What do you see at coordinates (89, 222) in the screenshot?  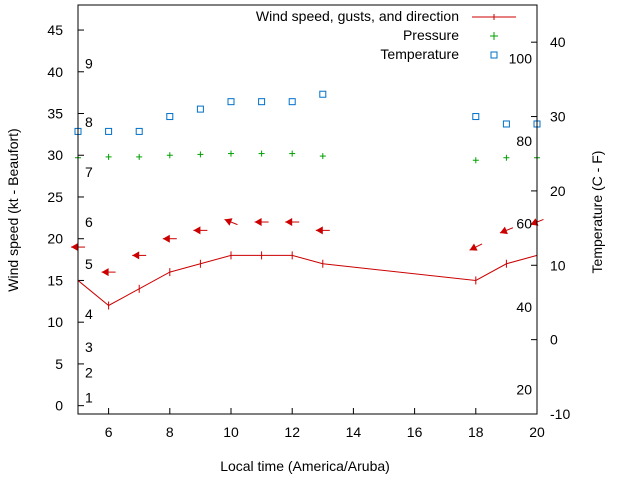 I see `beaufort-label: 6` at bounding box center [89, 222].